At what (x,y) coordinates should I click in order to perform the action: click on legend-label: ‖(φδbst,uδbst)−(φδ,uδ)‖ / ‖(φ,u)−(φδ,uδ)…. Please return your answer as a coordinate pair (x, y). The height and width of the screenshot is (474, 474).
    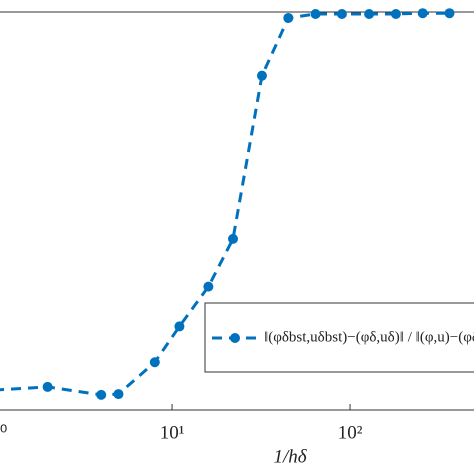
    Looking at the image, I should click on (369, 337).